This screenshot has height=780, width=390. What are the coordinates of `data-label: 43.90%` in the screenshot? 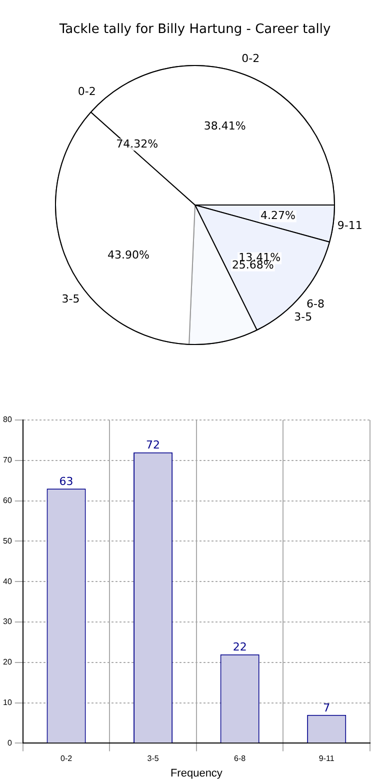 It's located at (128, 255).